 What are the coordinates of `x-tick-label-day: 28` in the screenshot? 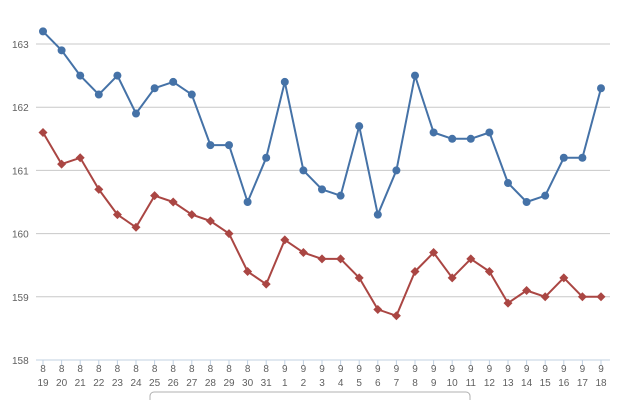 It's located at (211, 383).